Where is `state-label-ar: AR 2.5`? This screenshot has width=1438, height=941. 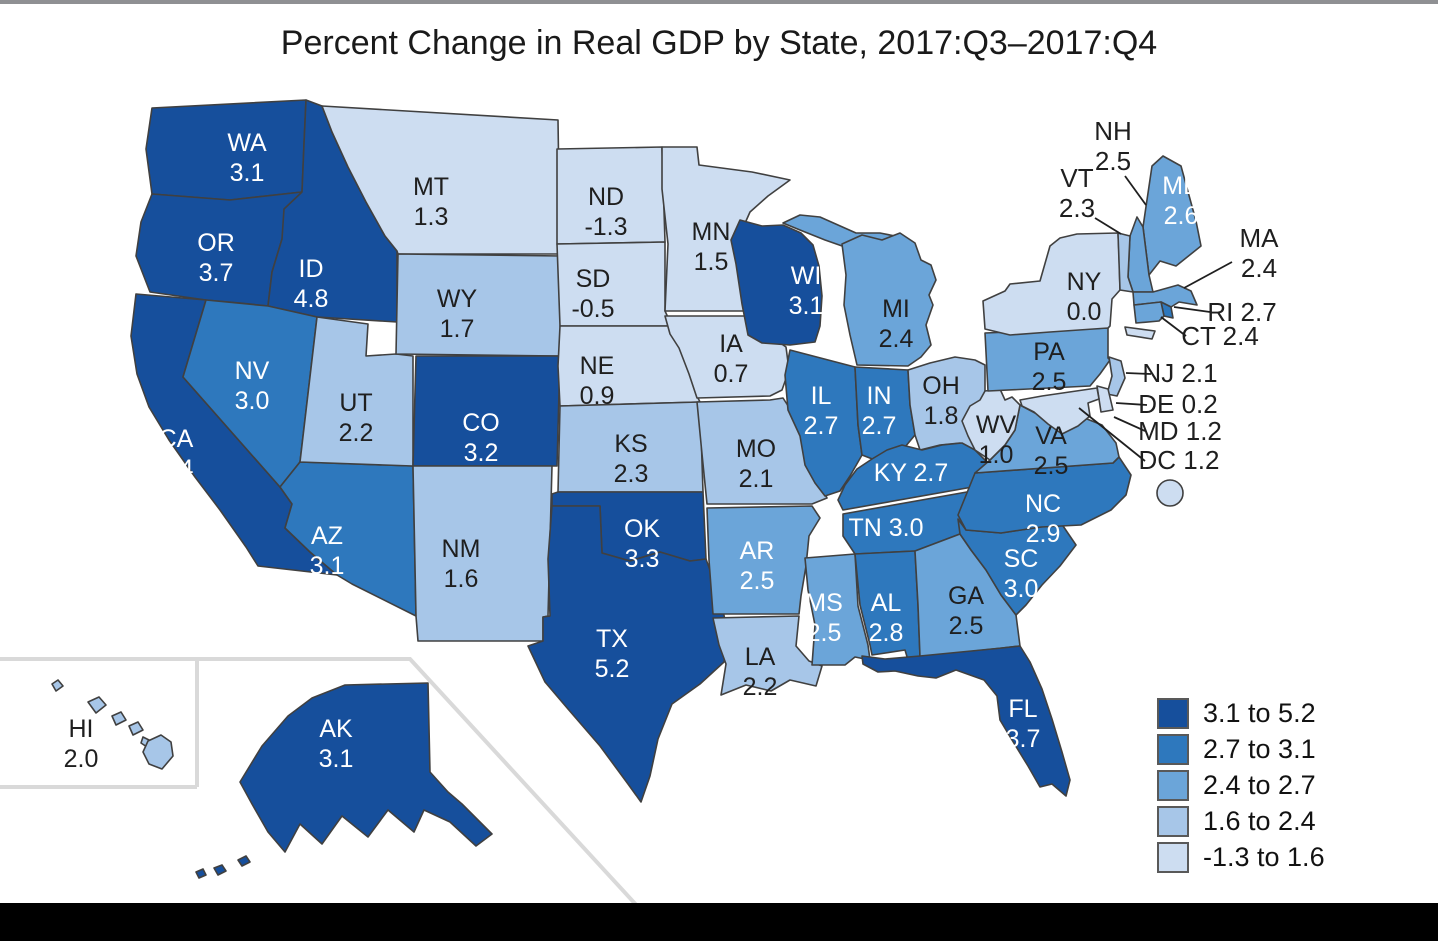
state-label-ar: AR 2.5 is located at coordinates (757, 566).